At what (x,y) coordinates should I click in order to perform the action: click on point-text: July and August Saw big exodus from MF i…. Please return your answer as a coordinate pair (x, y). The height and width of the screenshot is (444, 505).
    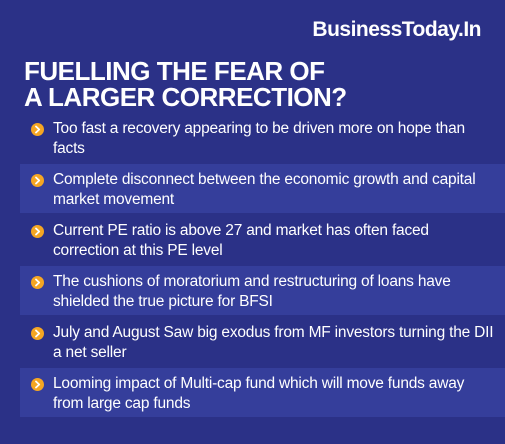
    Looking at the image, I should click on (273, 342).